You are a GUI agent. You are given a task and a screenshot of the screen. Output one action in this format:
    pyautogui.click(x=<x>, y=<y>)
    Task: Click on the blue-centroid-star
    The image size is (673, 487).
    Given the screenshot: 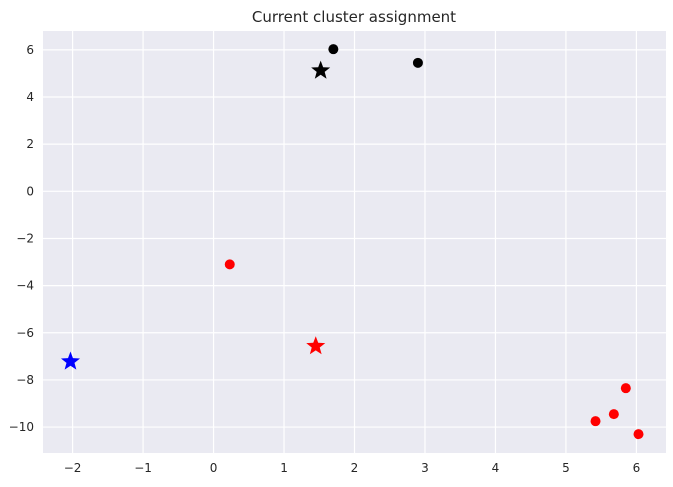 What is the action you would take?
    pyautogui.click(x=70, y=360)
    